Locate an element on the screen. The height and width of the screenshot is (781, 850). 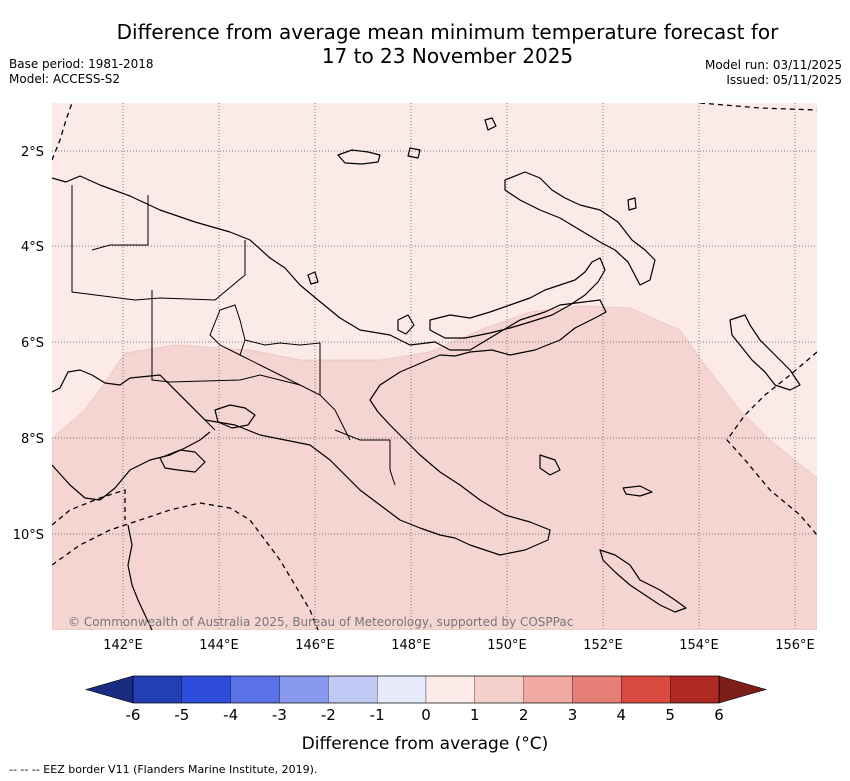
louisiade-islands is located at coordinates (643, 581).